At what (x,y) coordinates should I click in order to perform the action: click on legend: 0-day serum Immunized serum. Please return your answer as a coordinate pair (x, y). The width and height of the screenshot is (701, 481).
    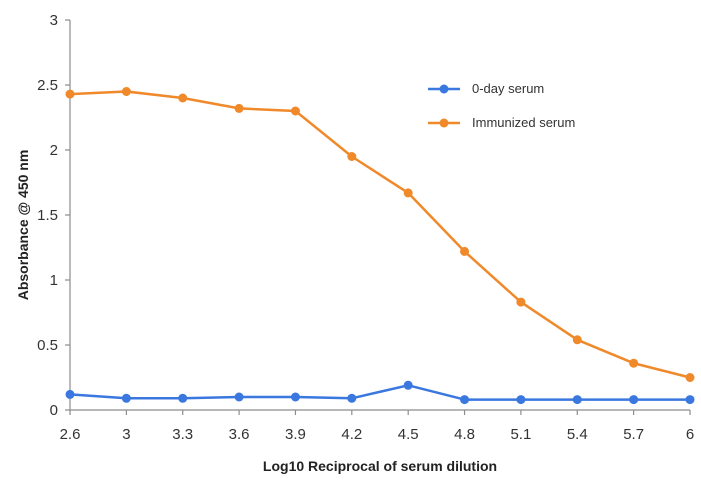
    Looking at the image, I should click on (501, 105).